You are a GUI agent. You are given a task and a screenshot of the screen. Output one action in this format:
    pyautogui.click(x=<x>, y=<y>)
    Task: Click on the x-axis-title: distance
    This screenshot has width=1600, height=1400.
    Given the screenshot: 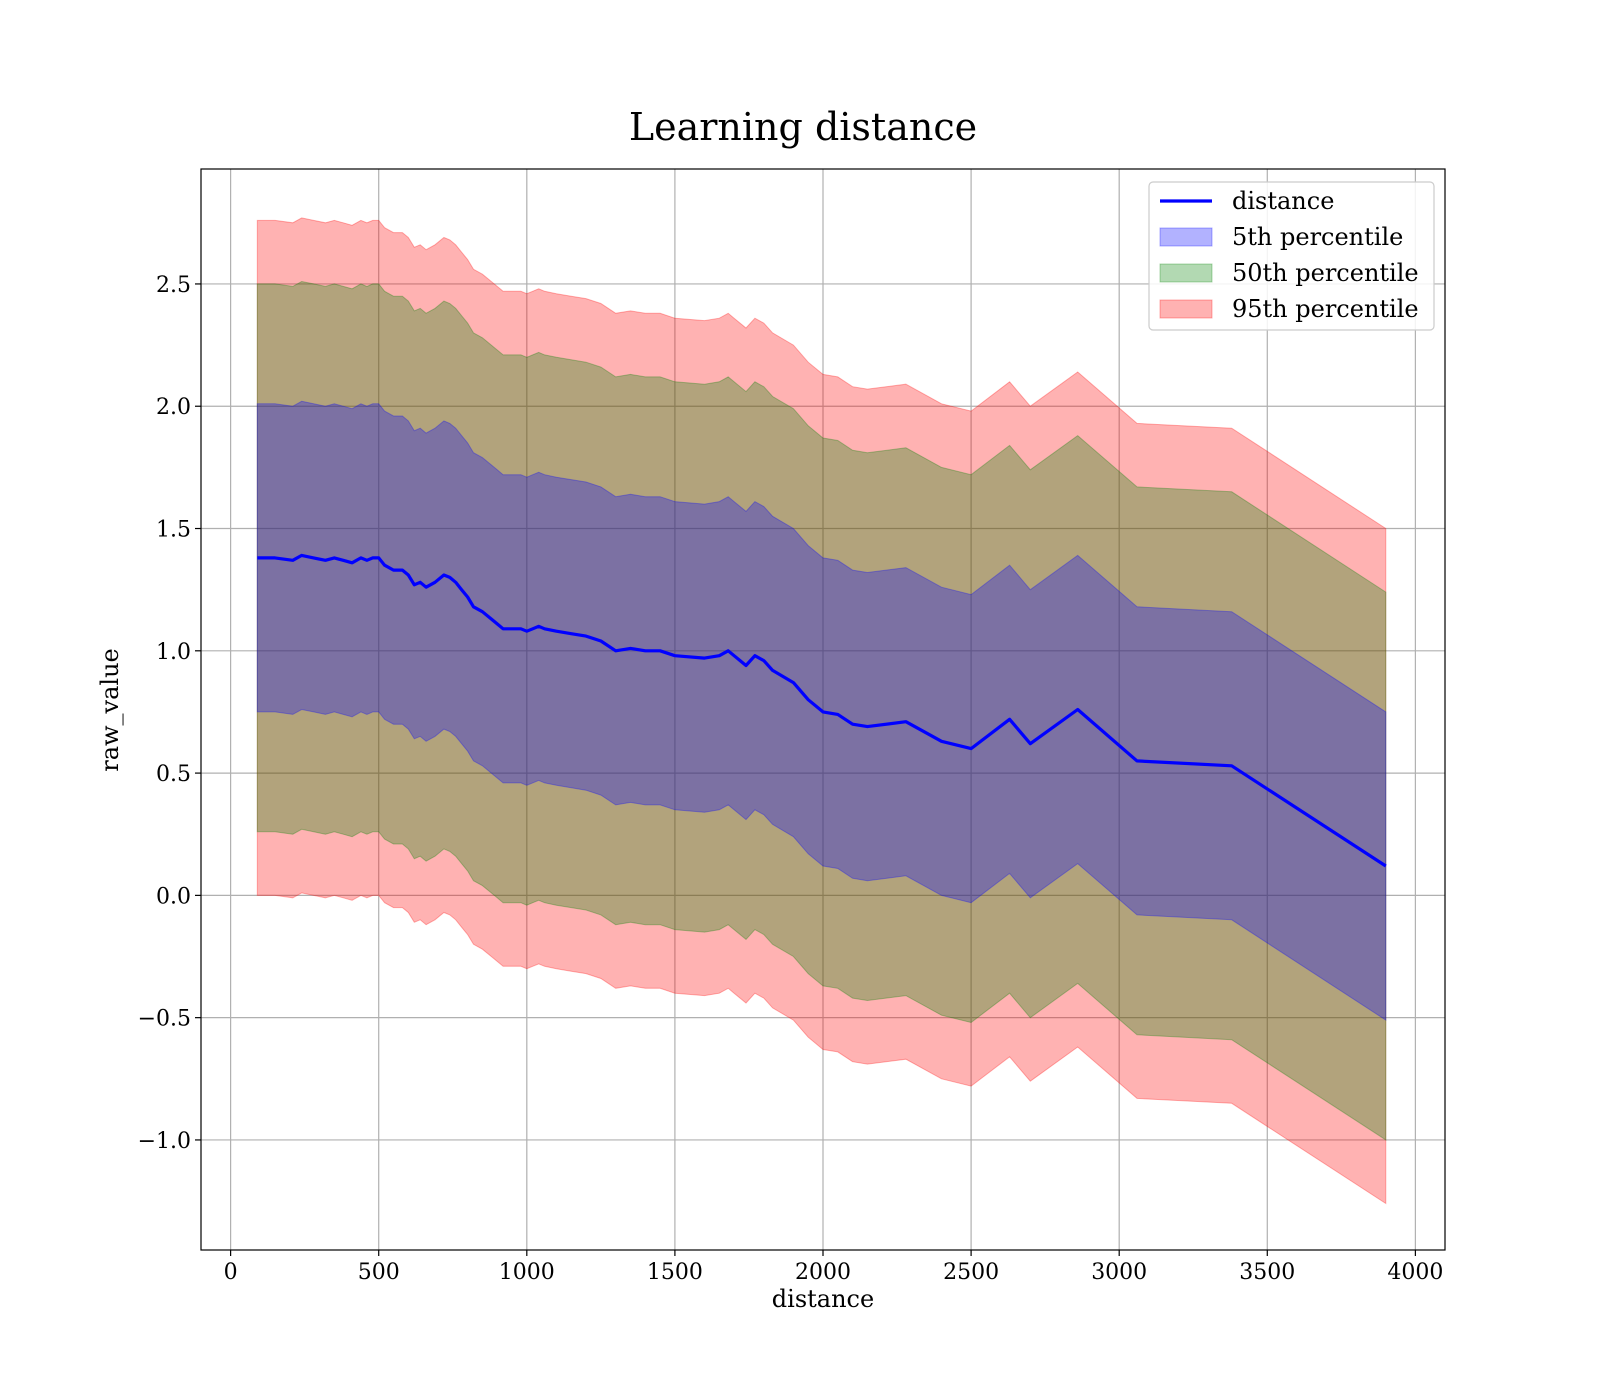 What is the action you would take?
    pyautogui.click(x=823, y=1299)
    